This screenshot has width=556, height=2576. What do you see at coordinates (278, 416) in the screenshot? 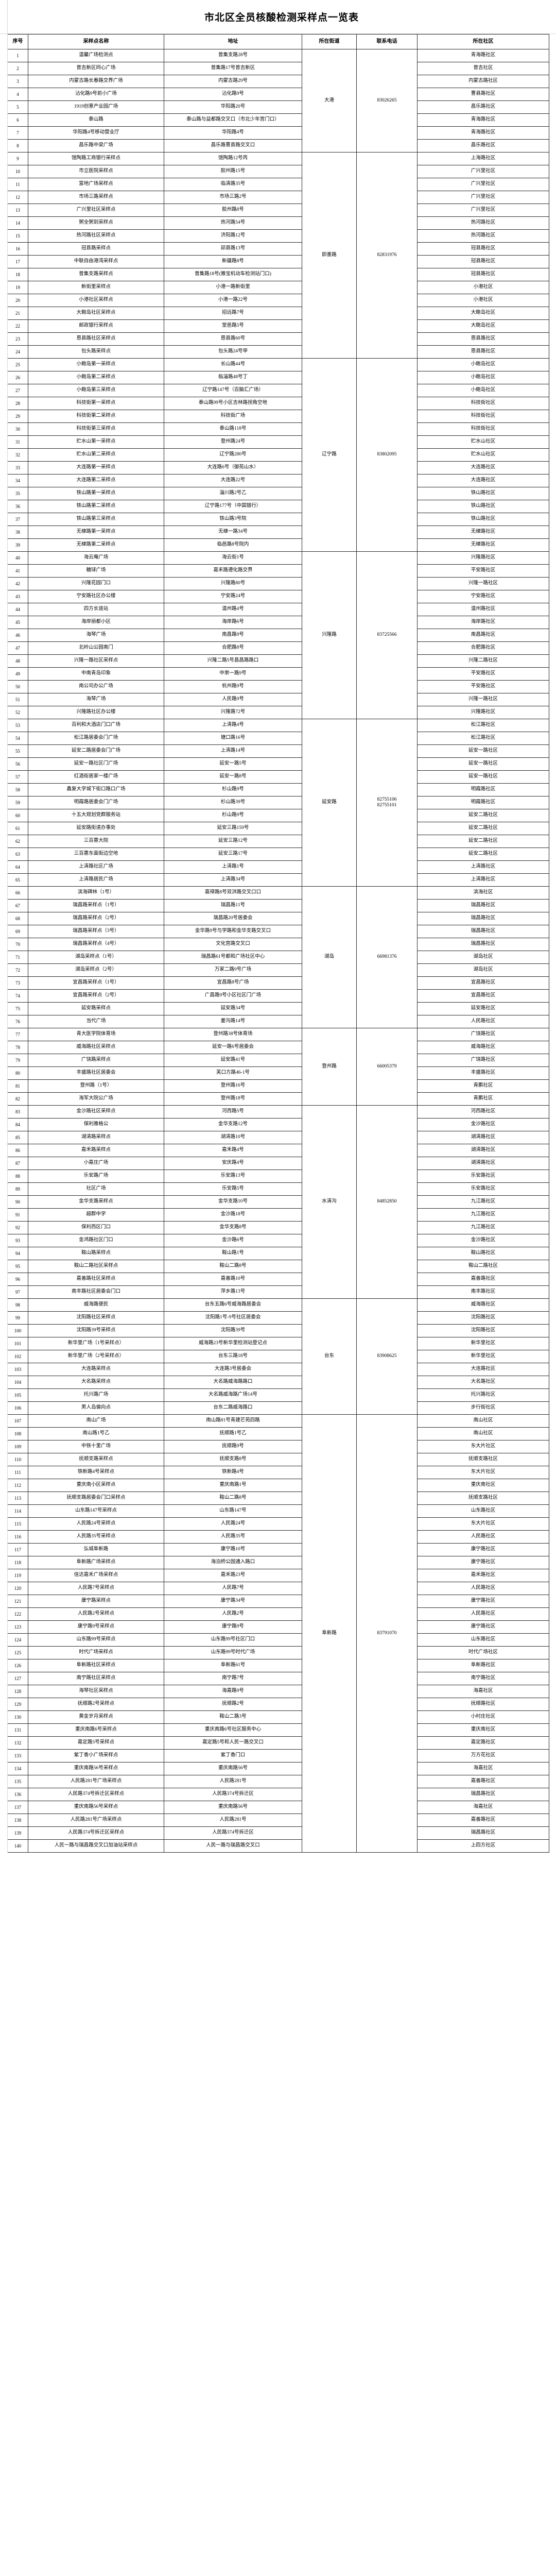
I see `table-row: 29 科技街第二采样点 科技街广场 科技街社区` at bounding box center [278, 416].